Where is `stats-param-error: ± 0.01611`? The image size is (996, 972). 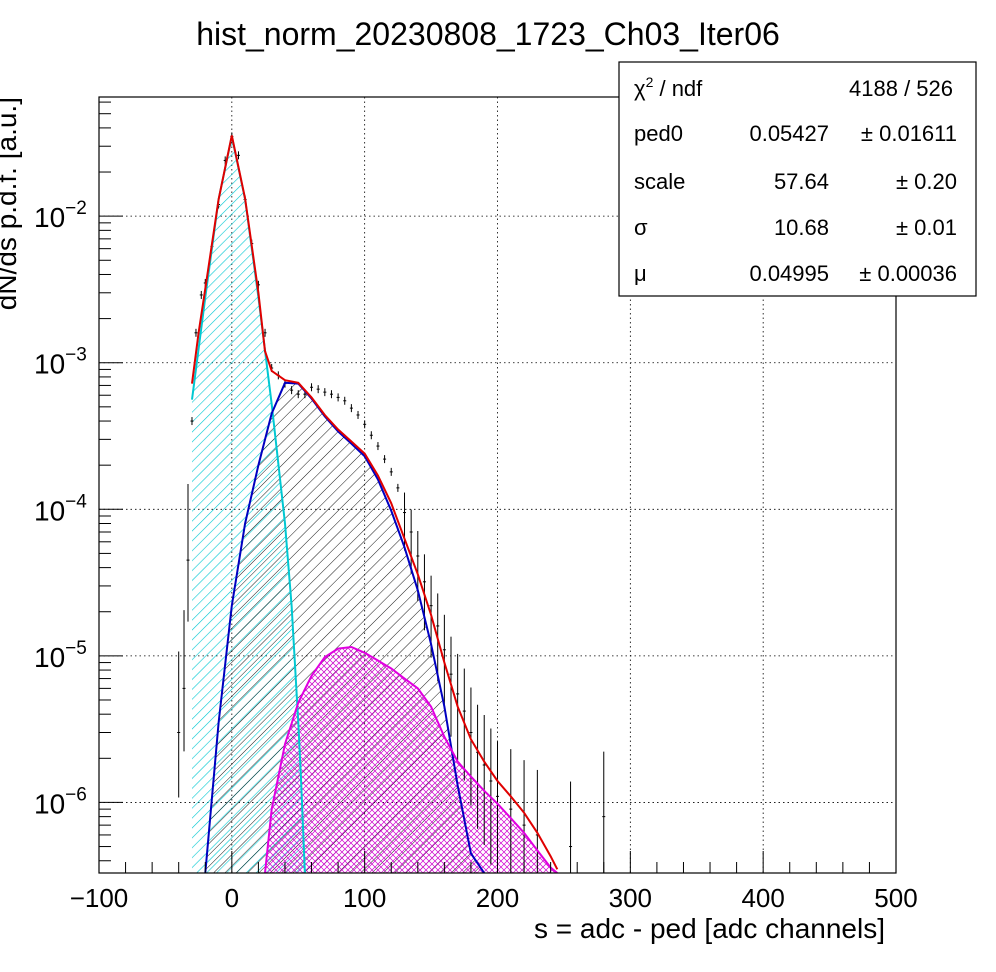
stats-param-error: ± 0.01611 is located at coordinates (909, 133).